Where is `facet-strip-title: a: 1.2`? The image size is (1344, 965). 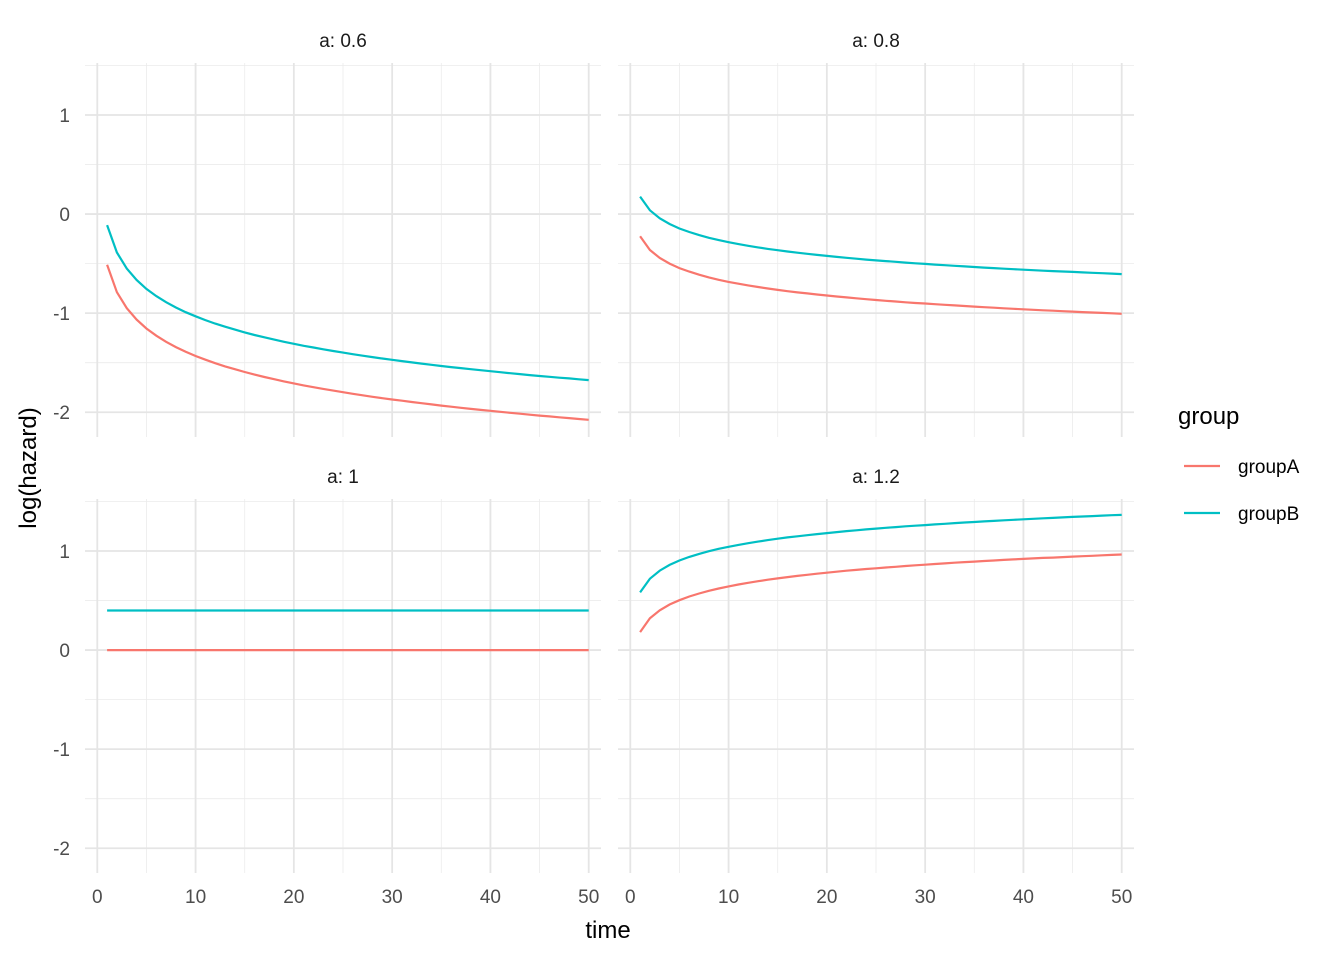
facet-strip-title: a: 1.2 is located at coordinates (876, 477).